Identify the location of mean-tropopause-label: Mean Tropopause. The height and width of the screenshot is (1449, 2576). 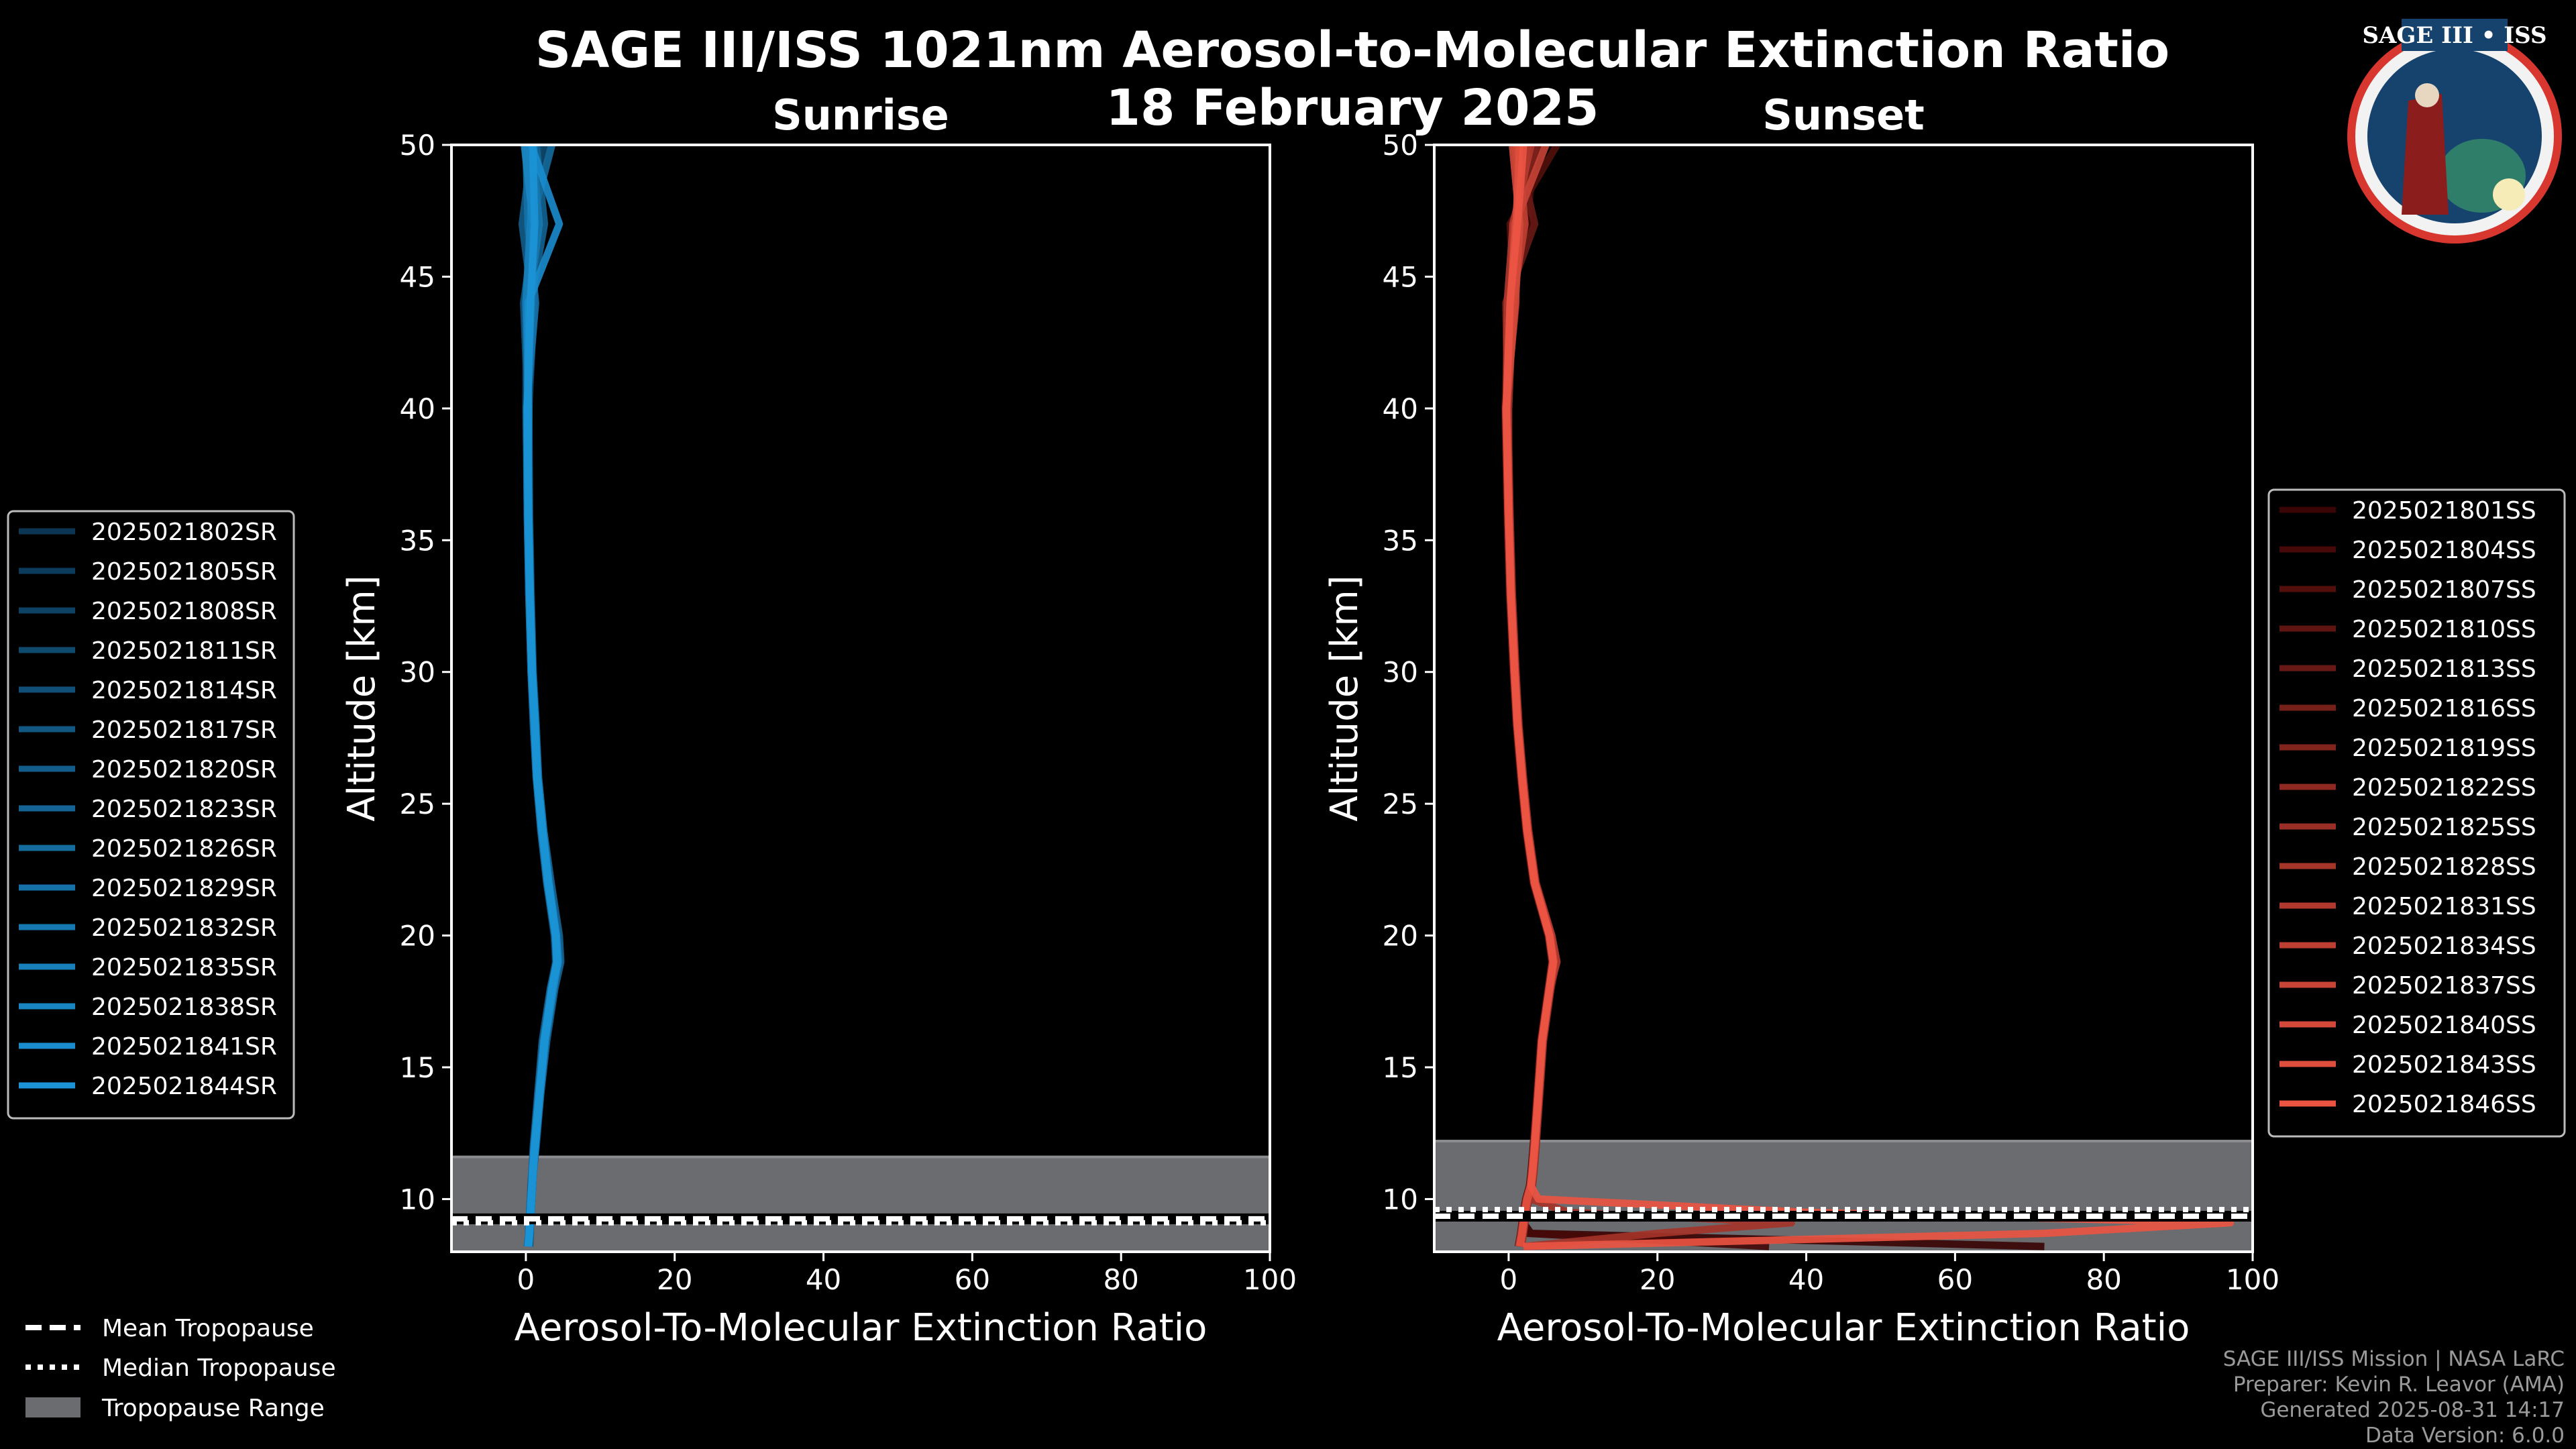
(208, 1328).